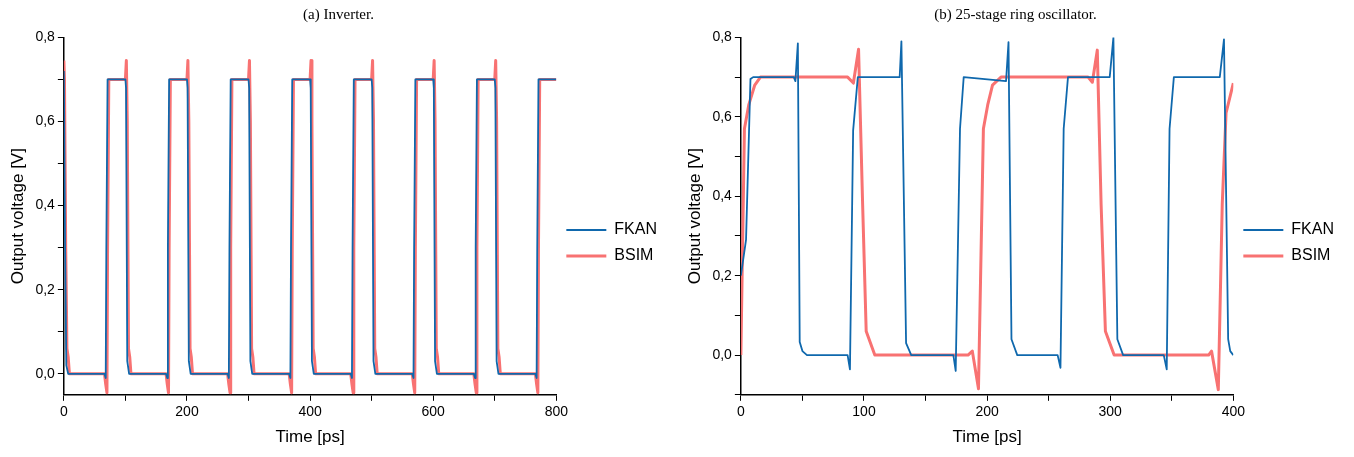 Image resolution: width=1354 pixels, height=457 pixels. Describe the element at coordinates (1015, 14) in the screenshot. I see `chart-title: (b) 25-stage ring oscillator.` at that location.